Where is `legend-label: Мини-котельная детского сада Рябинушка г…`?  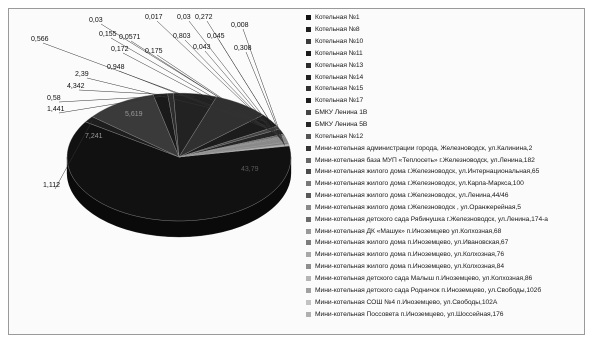
legend-label: Мини-котельная детского сада Рябинушка г… is located at coordinates (431, 219).